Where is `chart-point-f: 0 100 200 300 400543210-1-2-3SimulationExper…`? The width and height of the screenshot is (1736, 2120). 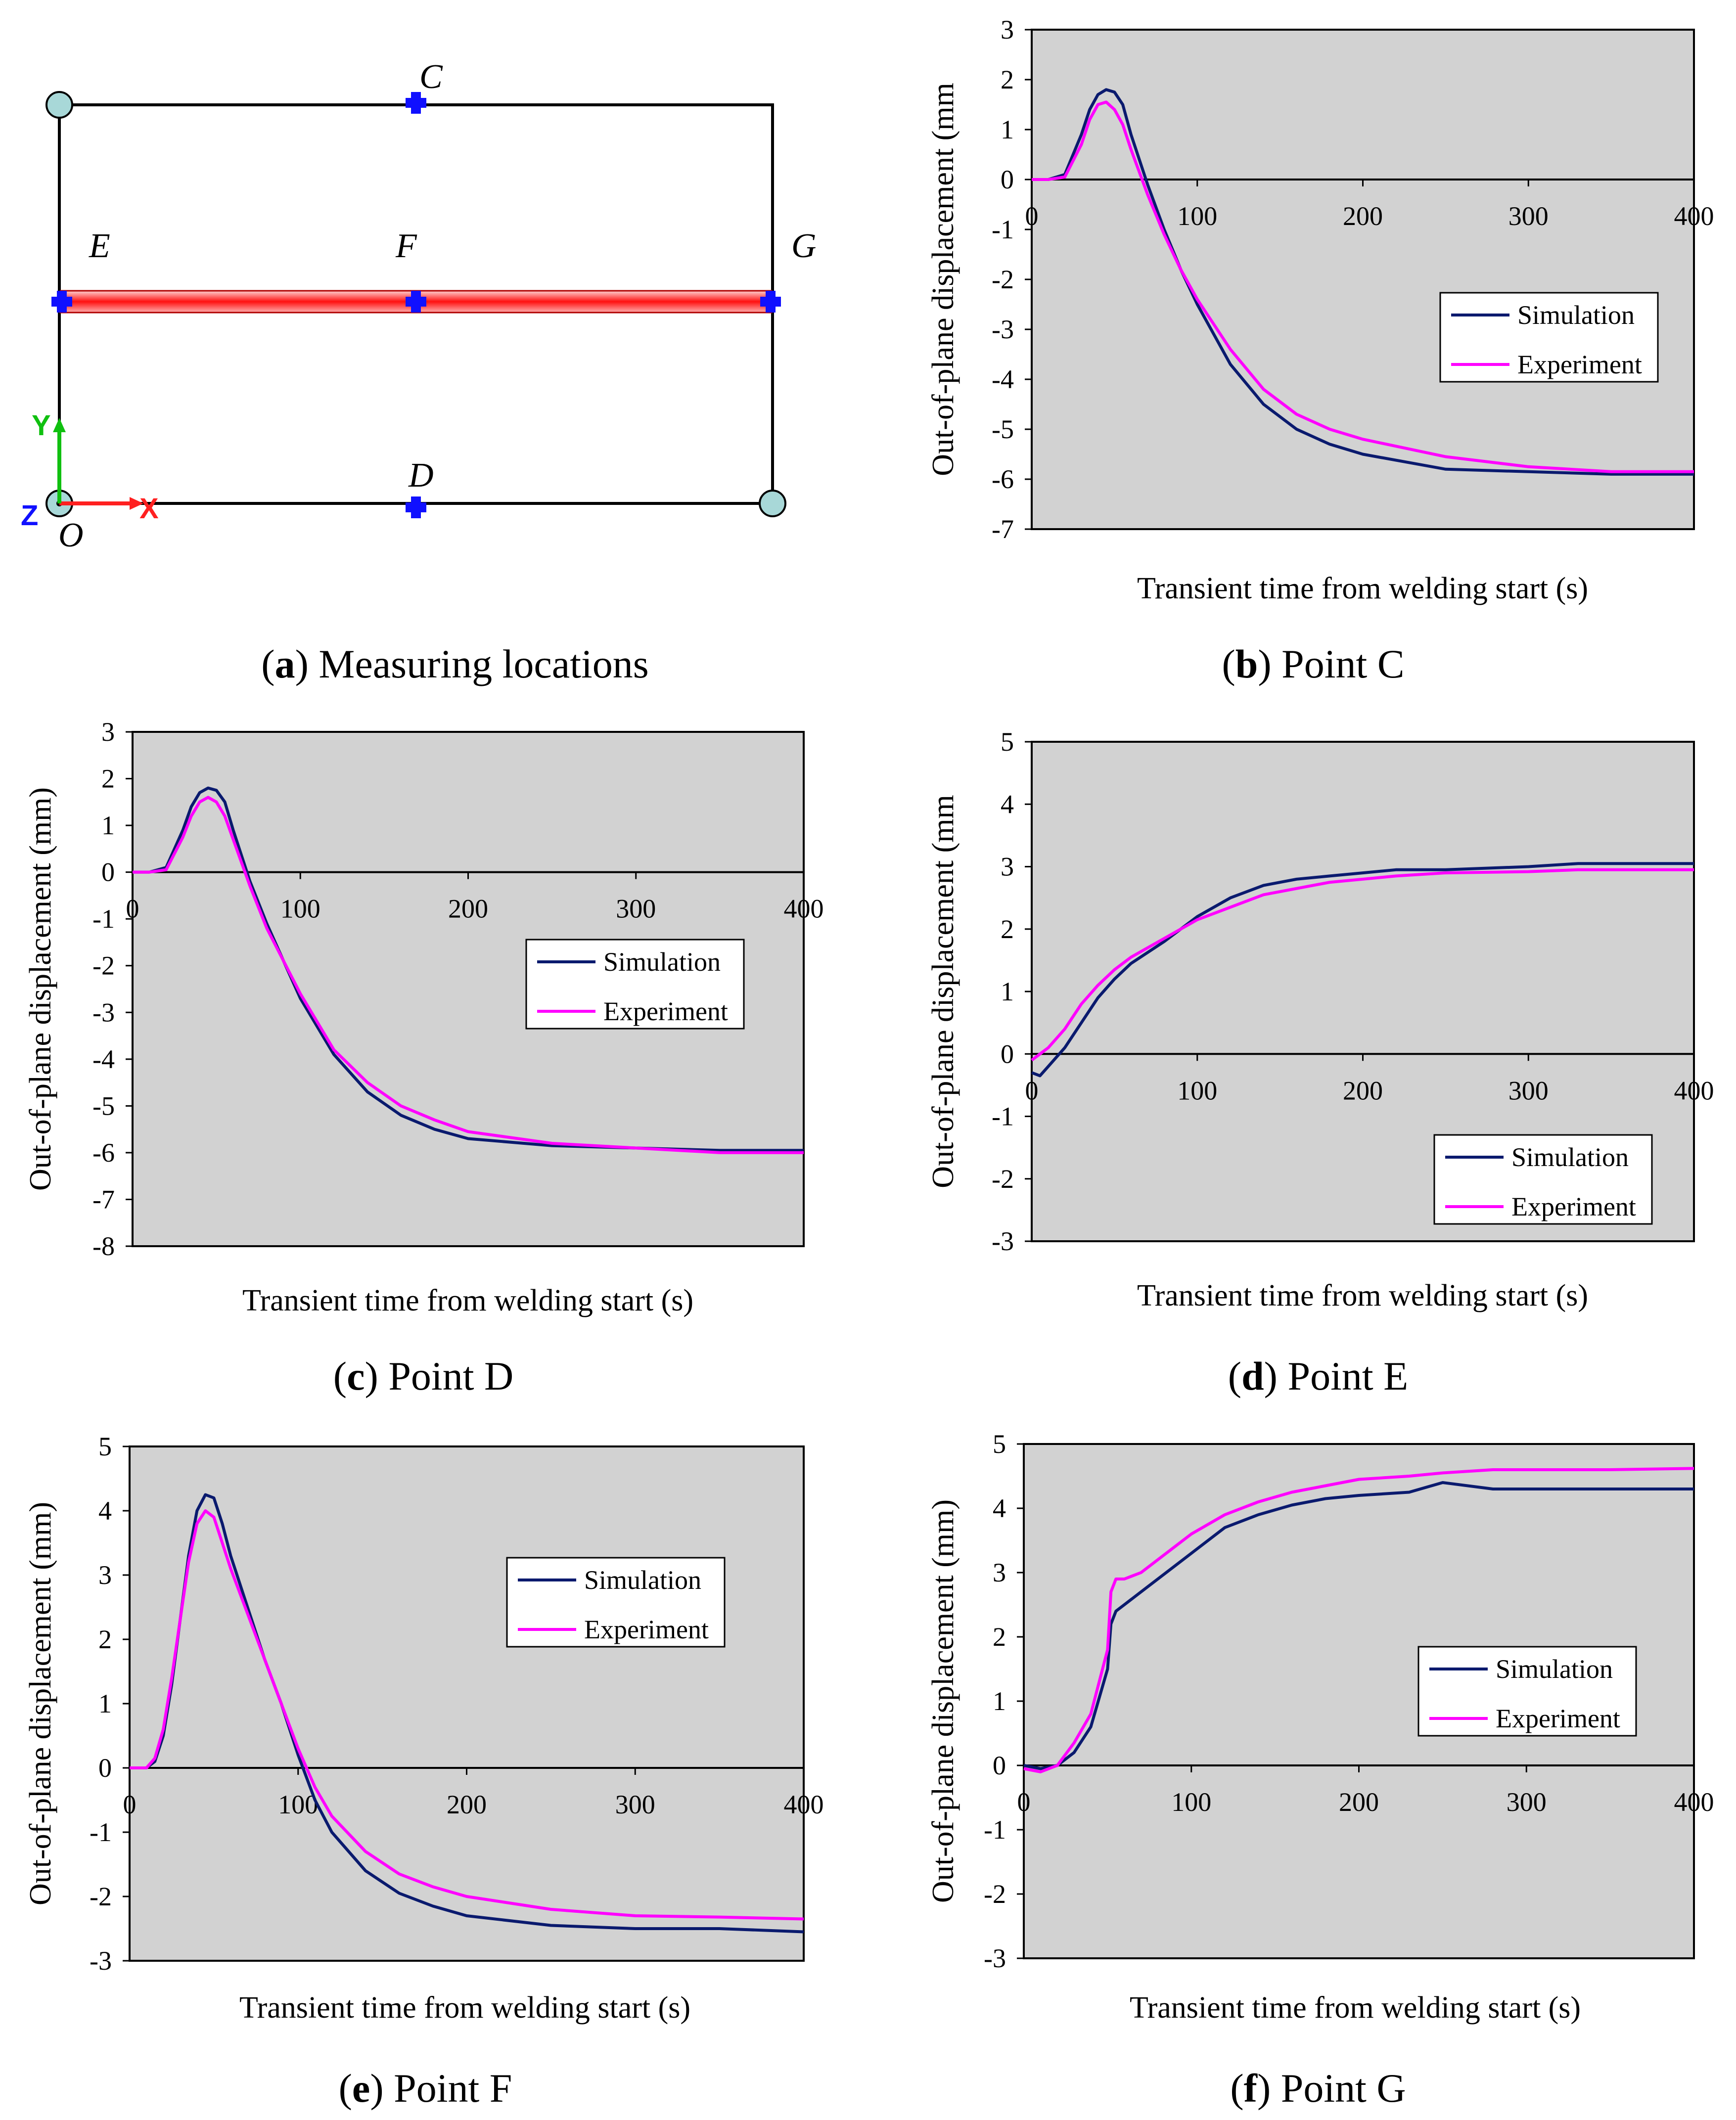 chart-point-f: 0 100 200 300 400543210-1-2-3SimulationExper… is located at coordinates (424, 1772).